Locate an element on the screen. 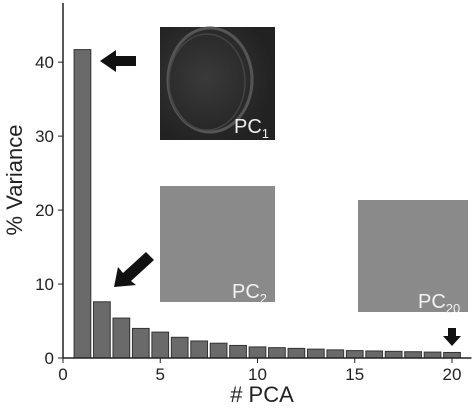  x-tick-label: 0 is located at coordinates (62, 374).